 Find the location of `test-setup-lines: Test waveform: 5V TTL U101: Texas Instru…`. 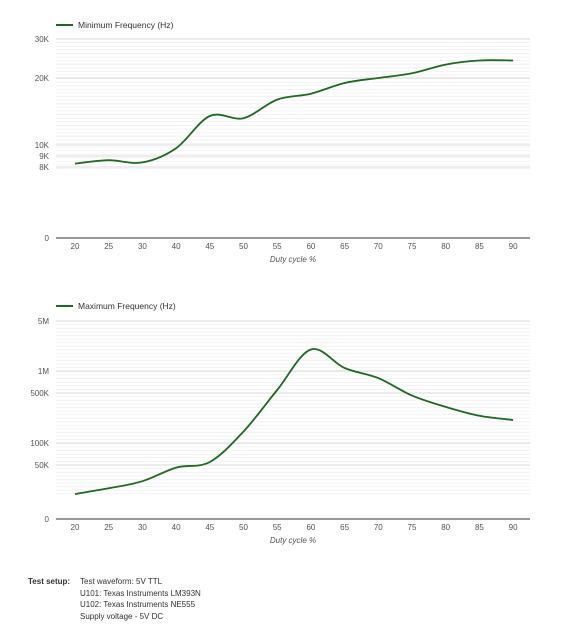

test-setup-lines: Test waveform: 5V TTL U101: Texas Instru… is located at coordinates (140, 599).